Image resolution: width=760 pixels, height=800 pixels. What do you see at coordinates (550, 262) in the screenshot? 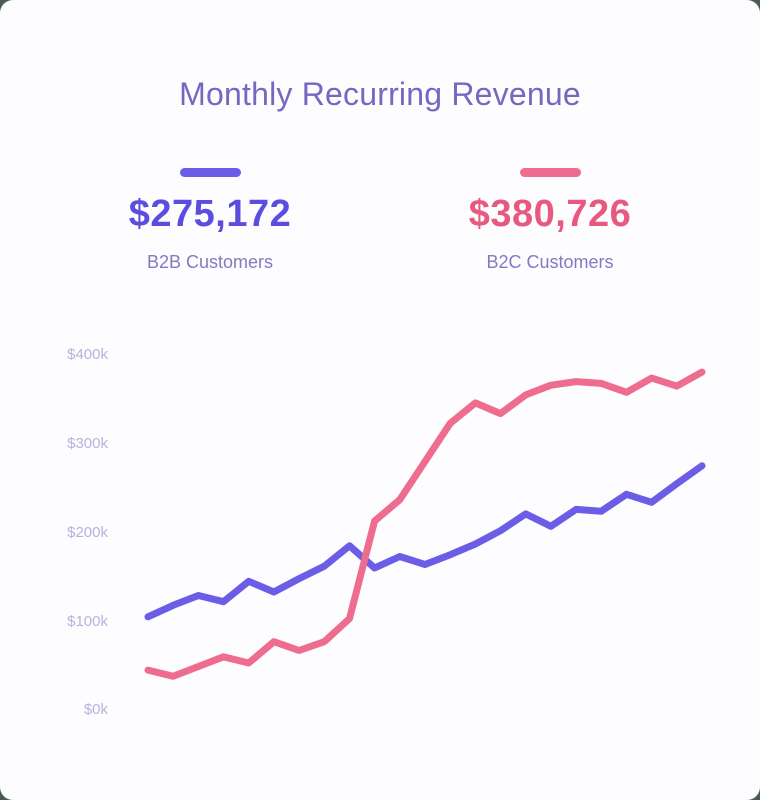
I see `b2c-label: B2C Customers` at bounding box center [550, 262].